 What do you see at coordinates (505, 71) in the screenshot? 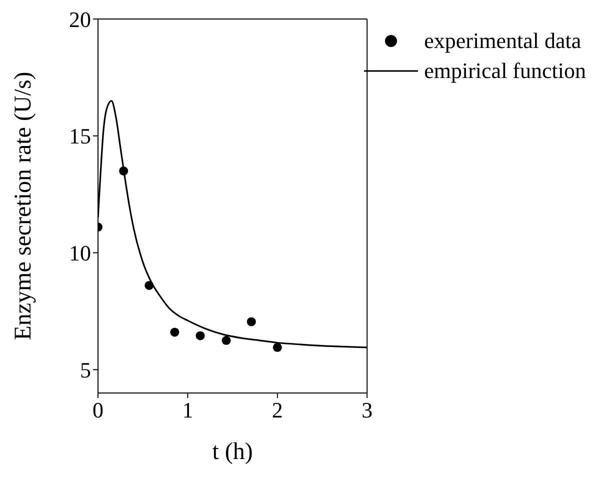
I see `legend-label: empirical function` at bounding box center [505, 71].